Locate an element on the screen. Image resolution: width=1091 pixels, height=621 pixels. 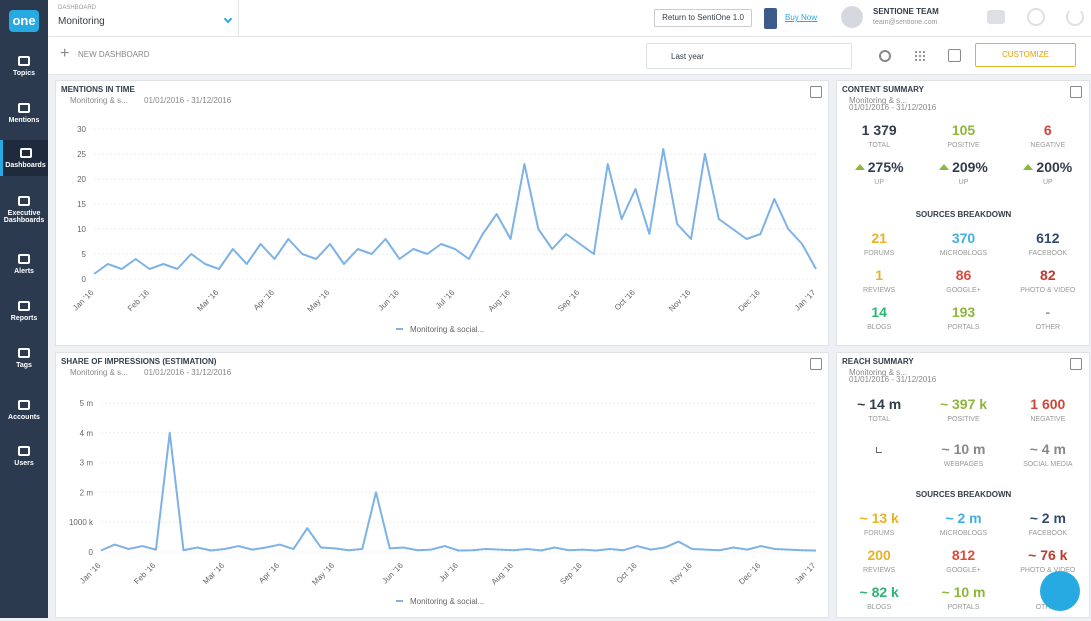
nav-label: Alerts is located at coordinates (24, 271).